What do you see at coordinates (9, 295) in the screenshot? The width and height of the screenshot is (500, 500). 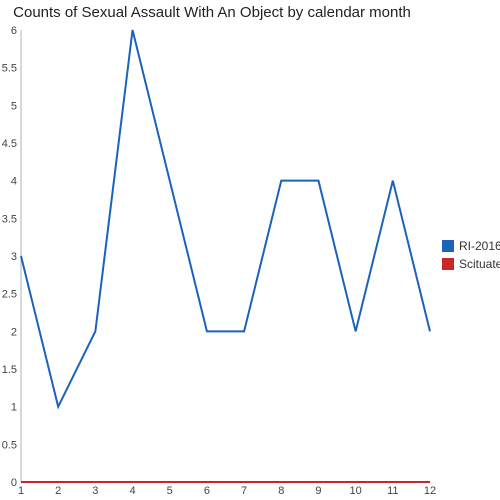 I see `y-tick-label: 2.5` at bounding box center [9, 295].